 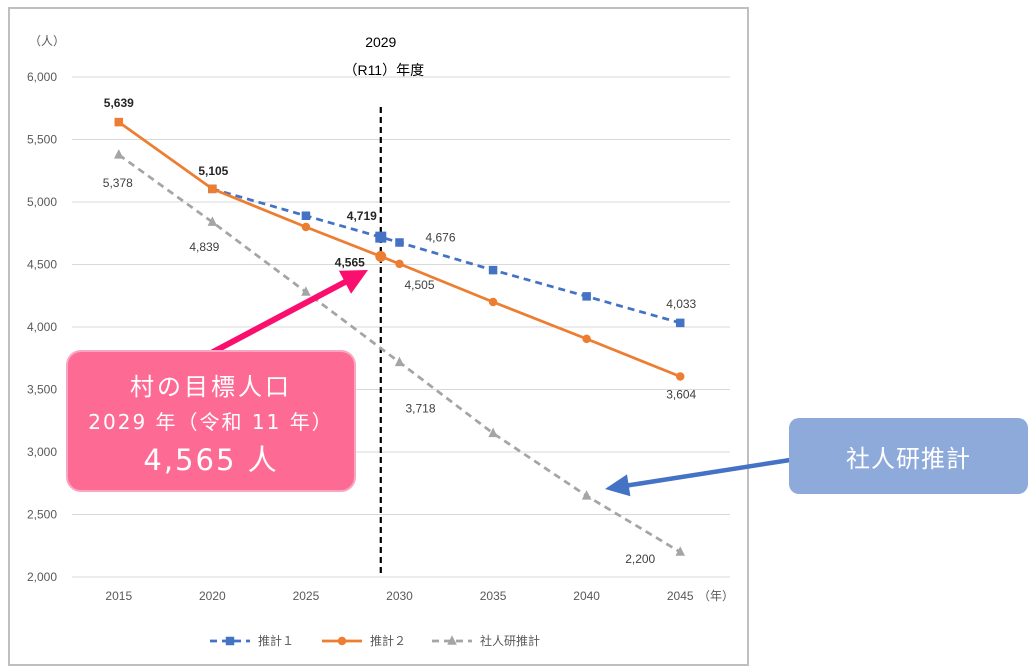 What do you see at coordinates (47, 41) in the screenshot?
I see `y-axis-label: （人）` at bounding box center [47, 41].